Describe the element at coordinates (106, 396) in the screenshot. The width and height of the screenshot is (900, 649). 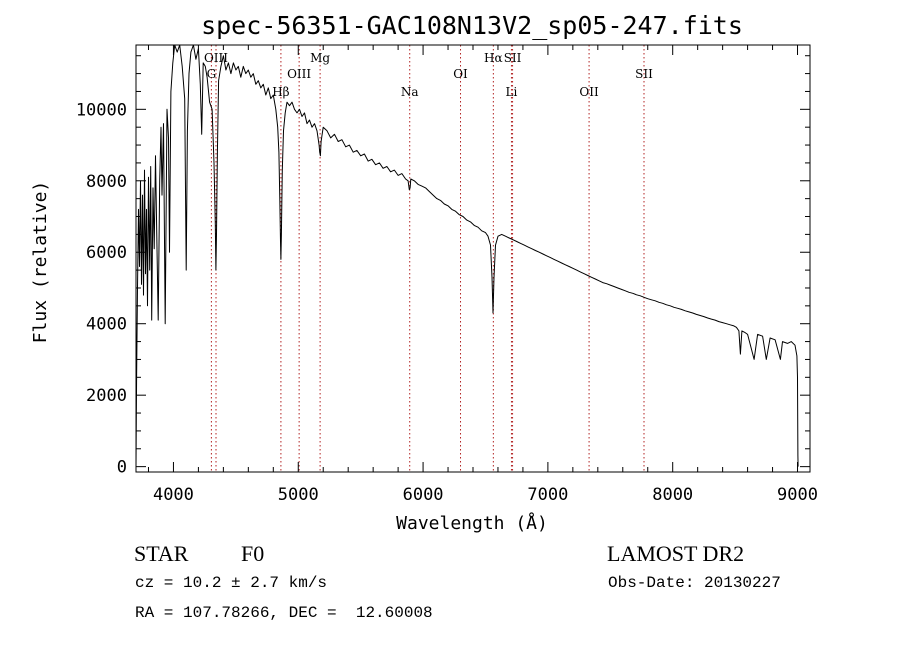
I see `y-tick-label-2000: 2000` at that location.